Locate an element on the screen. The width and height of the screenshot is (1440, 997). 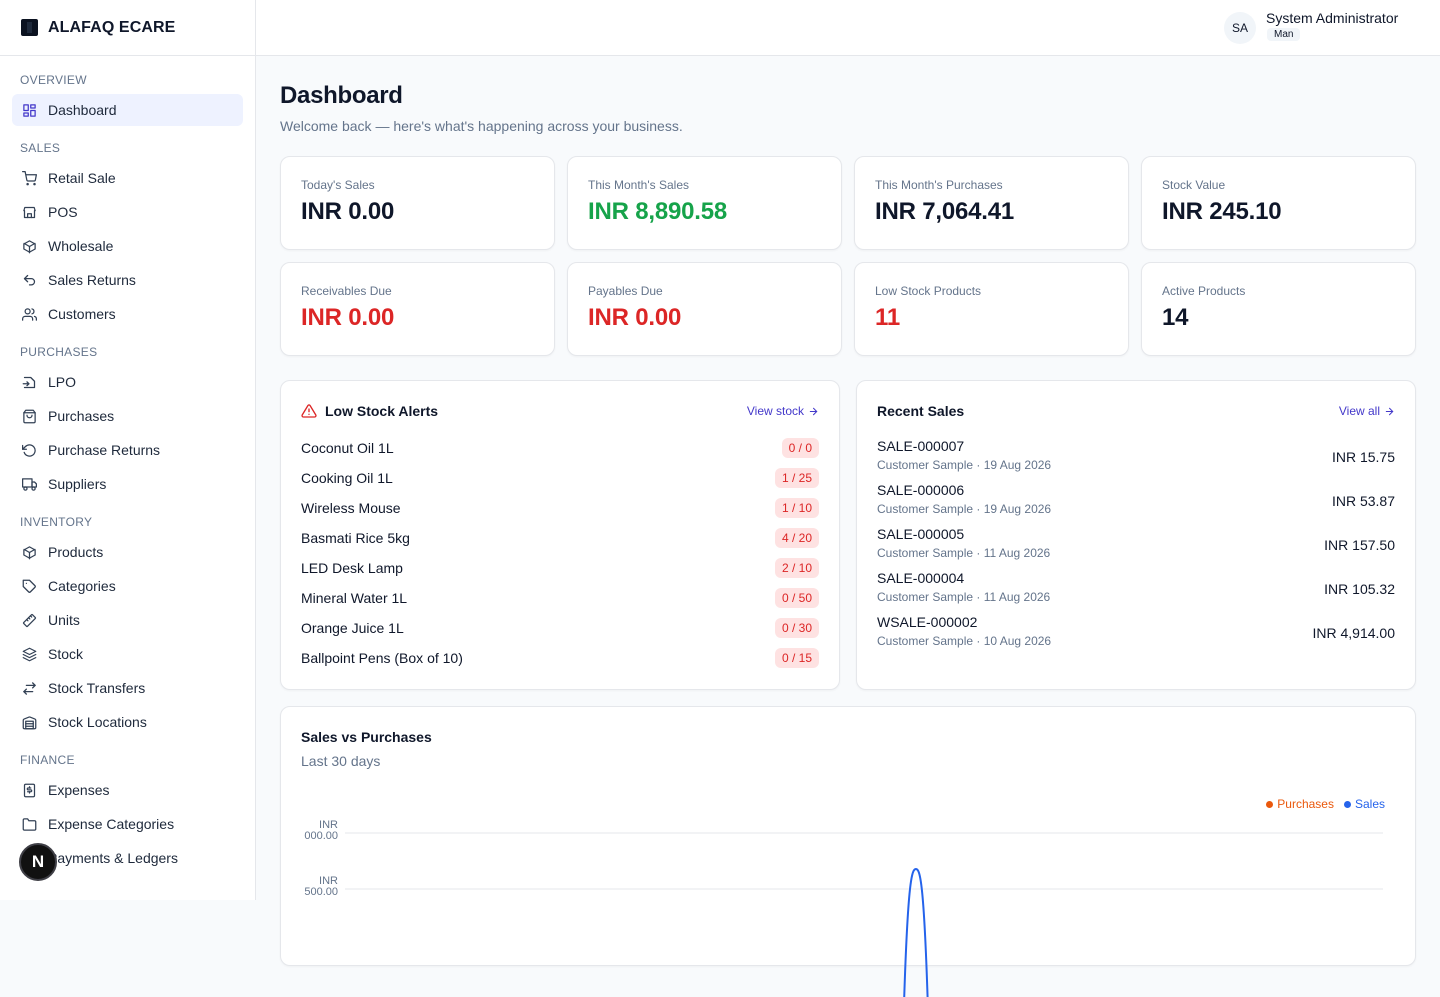
nav-section-title: SALES is located at coordinates (40, 148).